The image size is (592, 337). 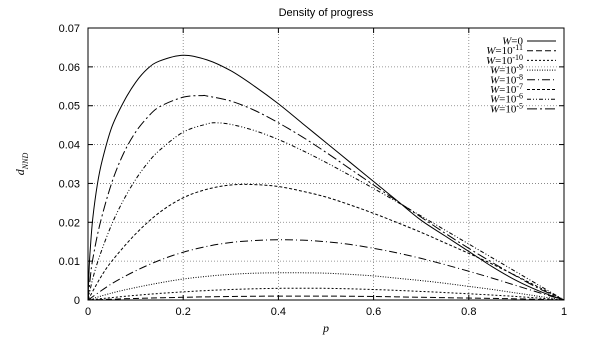 What do you see at coordinates (69, 29) in the screenshot?
I see `y-tick-label: 0.07` at bounding box center [69, 29].